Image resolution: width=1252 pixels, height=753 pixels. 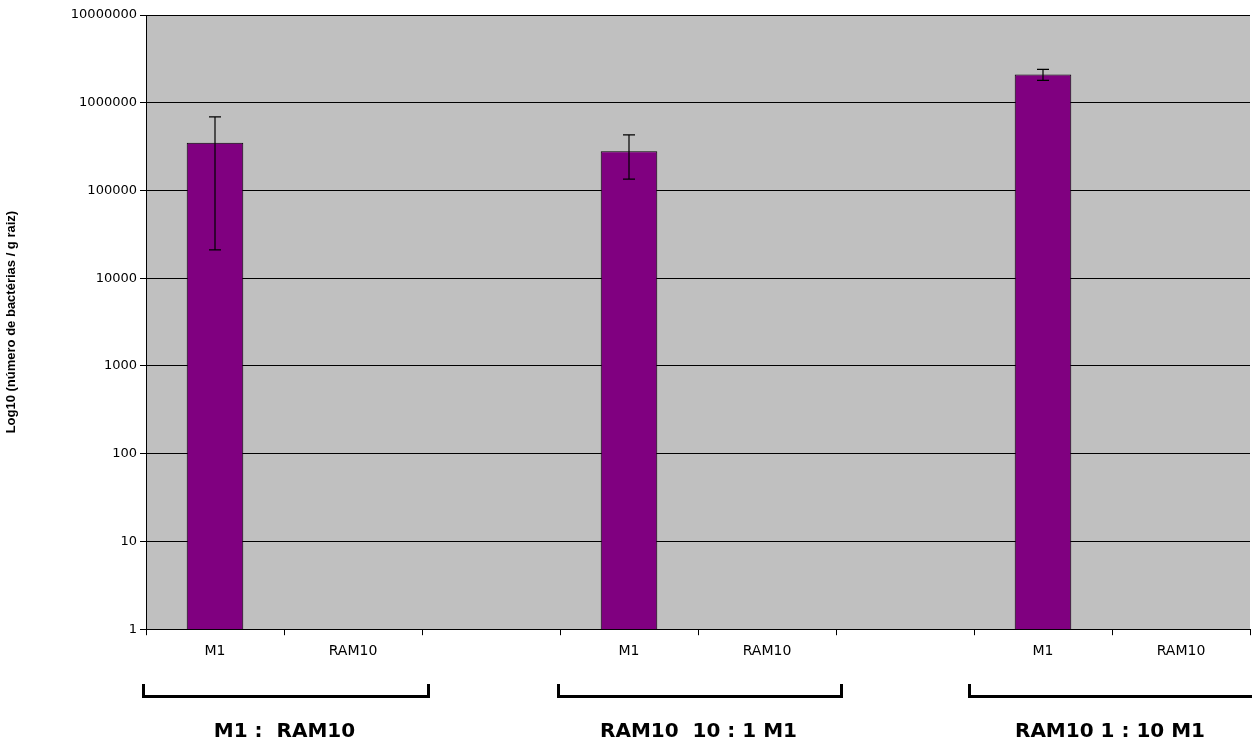 I want to click on y-tick-label: 1000, so click(x=120, y=365).